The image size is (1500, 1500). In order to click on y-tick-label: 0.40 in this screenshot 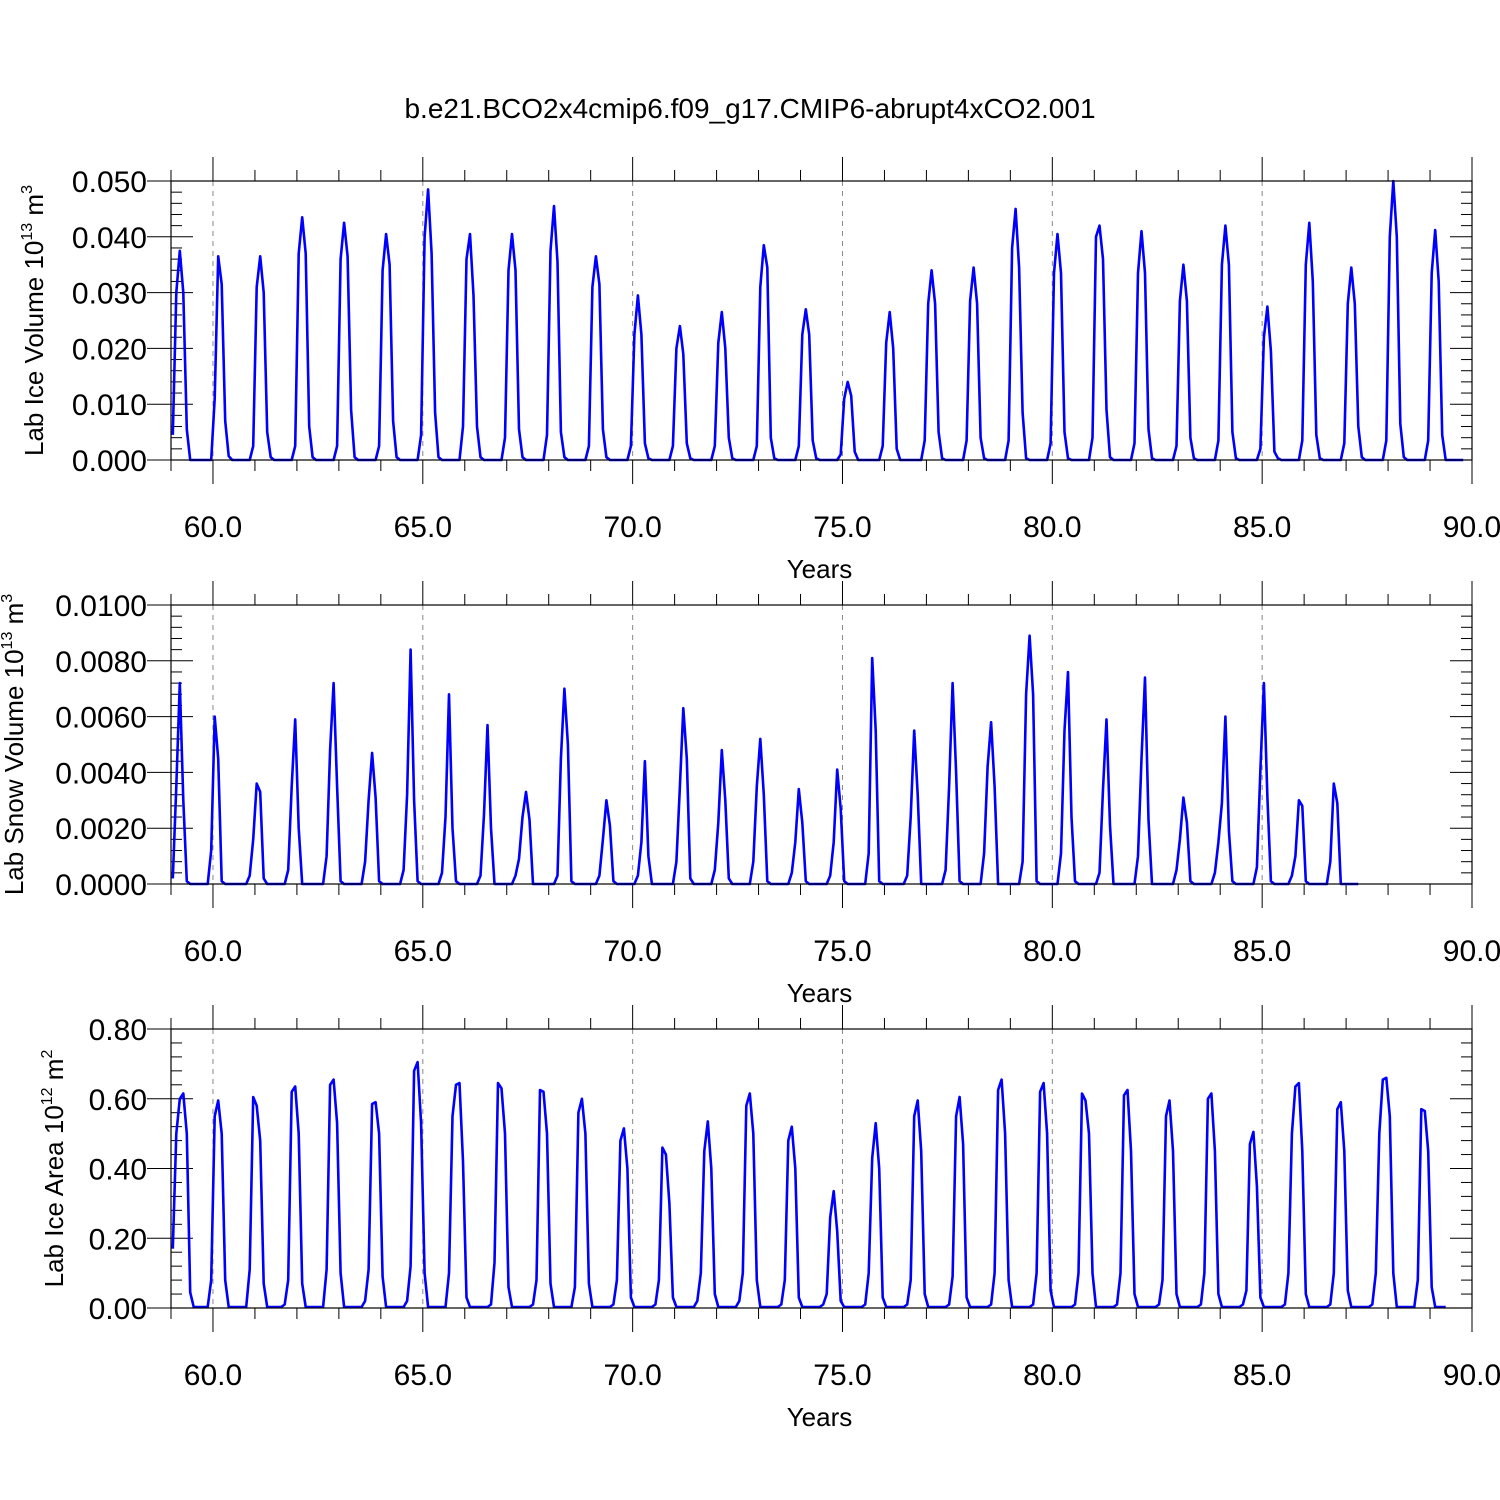, I will do `click(118, 1170)`.